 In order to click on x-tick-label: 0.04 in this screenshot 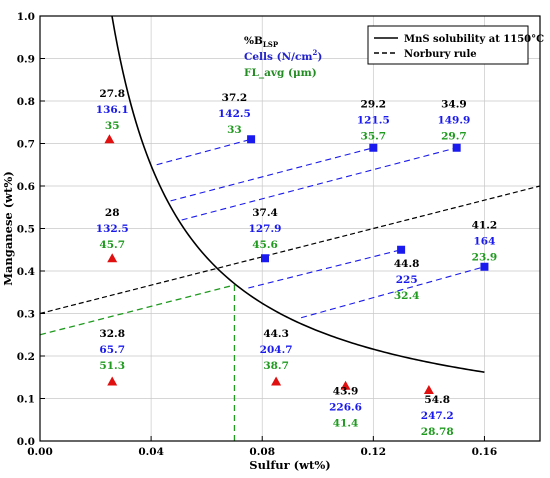, I will do `click(151, 452)`.